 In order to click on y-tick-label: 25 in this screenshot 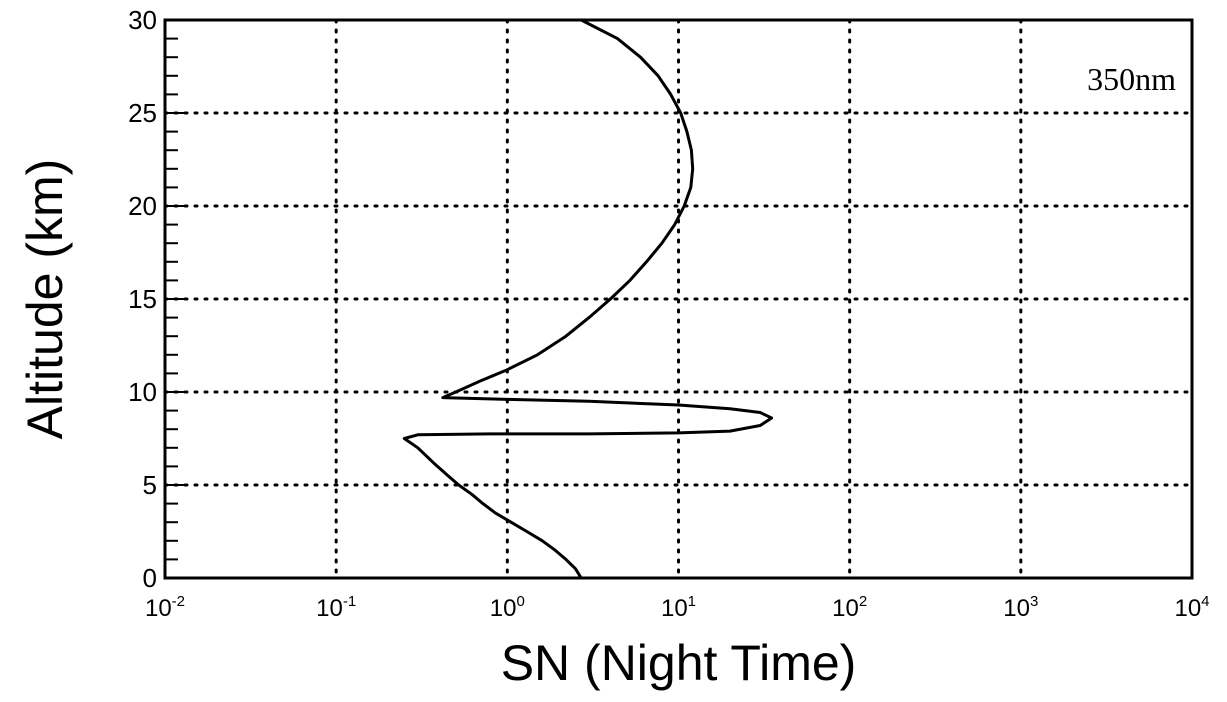, I will do `click(142, 113)`.